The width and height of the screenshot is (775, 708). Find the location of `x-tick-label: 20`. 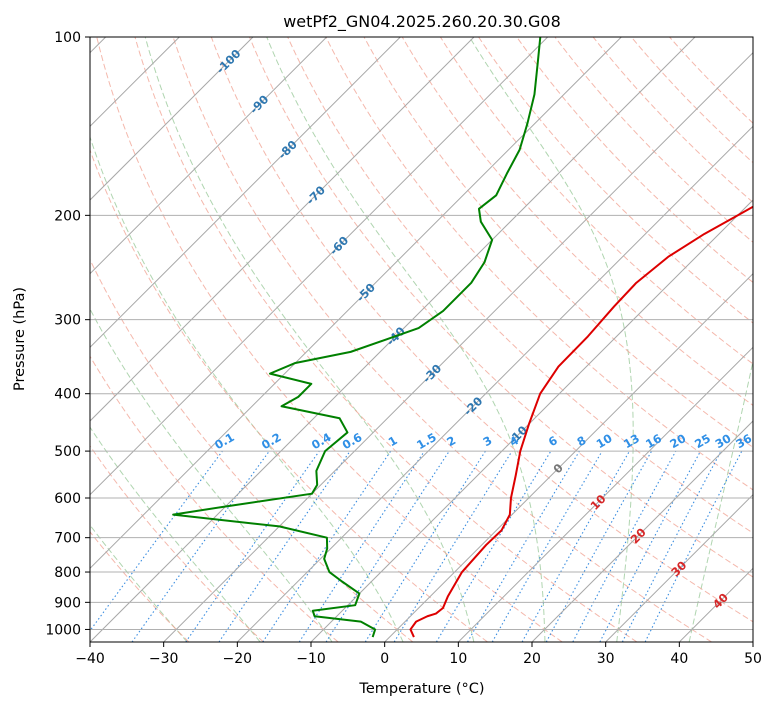

x-tick-label: 20 is located at coordinates (532, 659).